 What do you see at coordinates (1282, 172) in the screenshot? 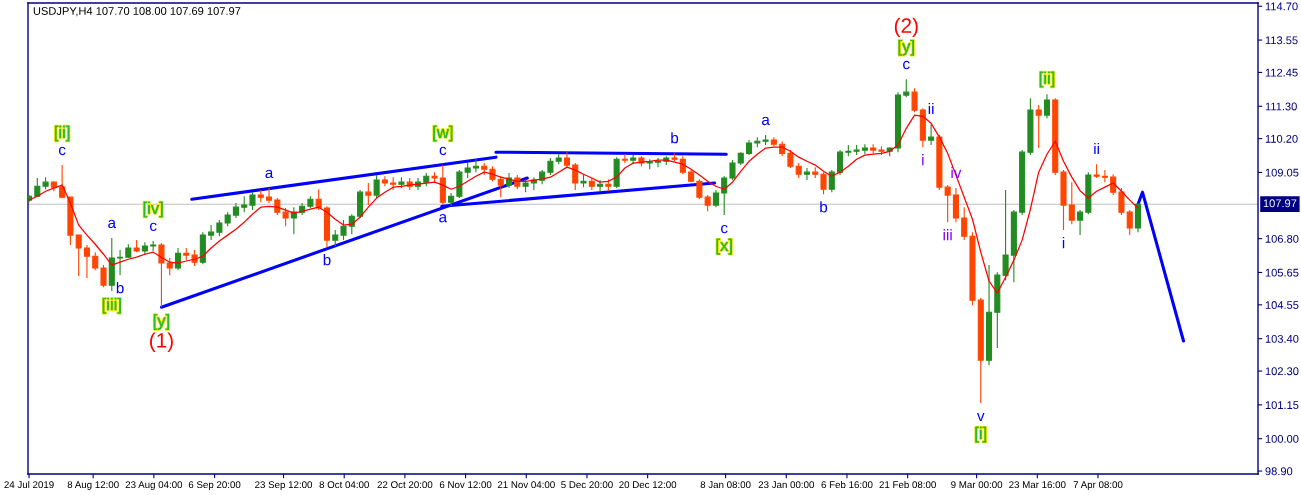
I see `y-tick-label: 109.05` at bounding box center [1282, 172].